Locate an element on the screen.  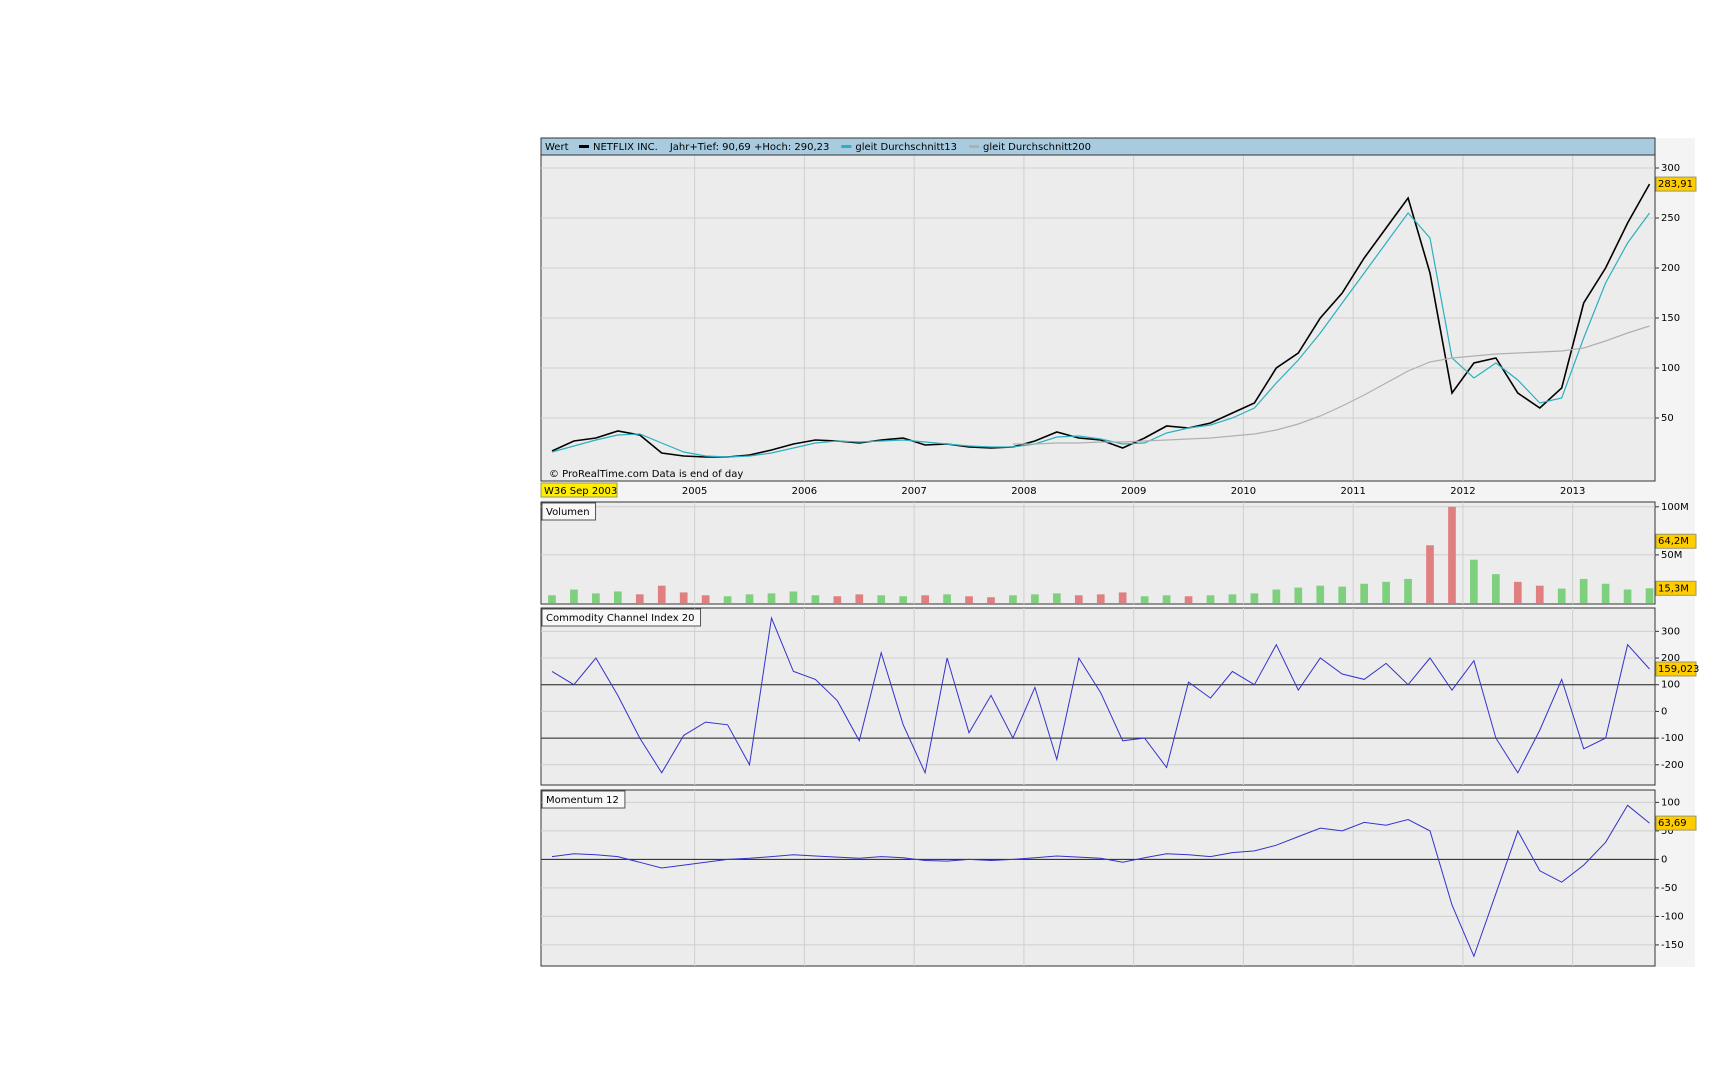
y-tick-label: 100M is located at coordinates (1675, 507).